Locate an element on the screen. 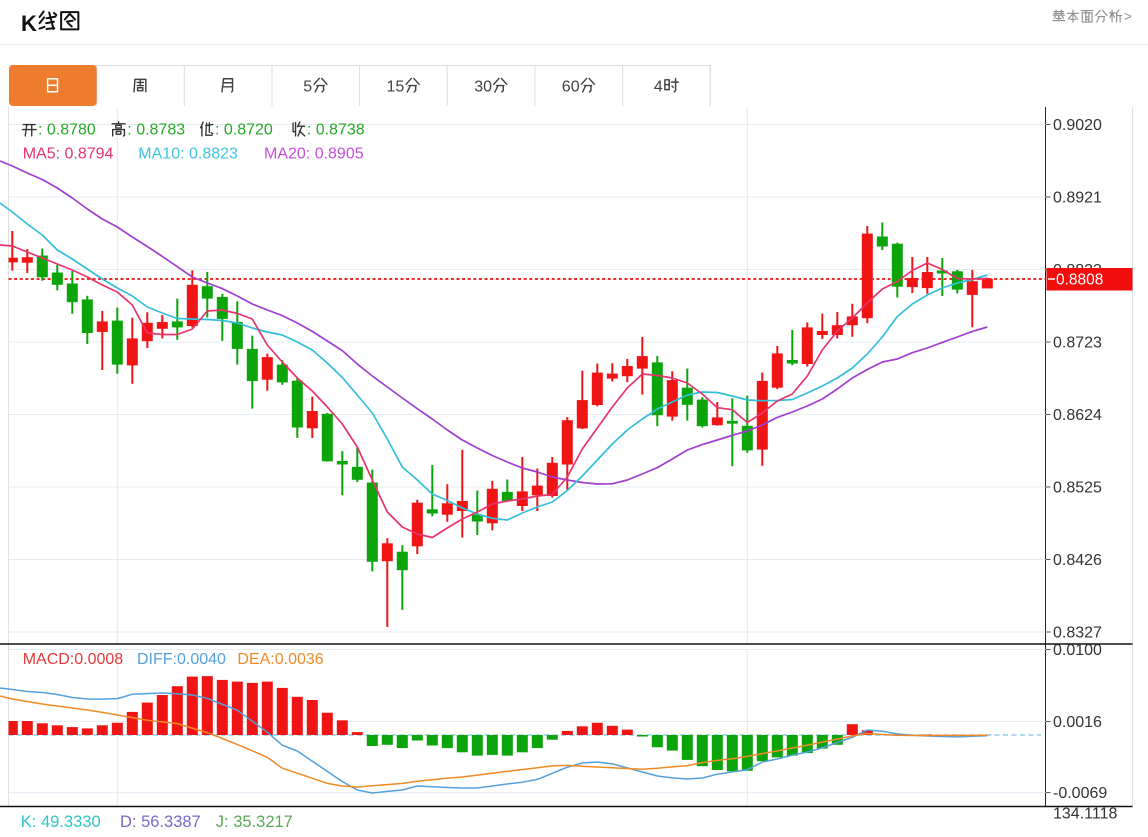  svg-text: 0.0100 is located at coordinates (1077, 650).